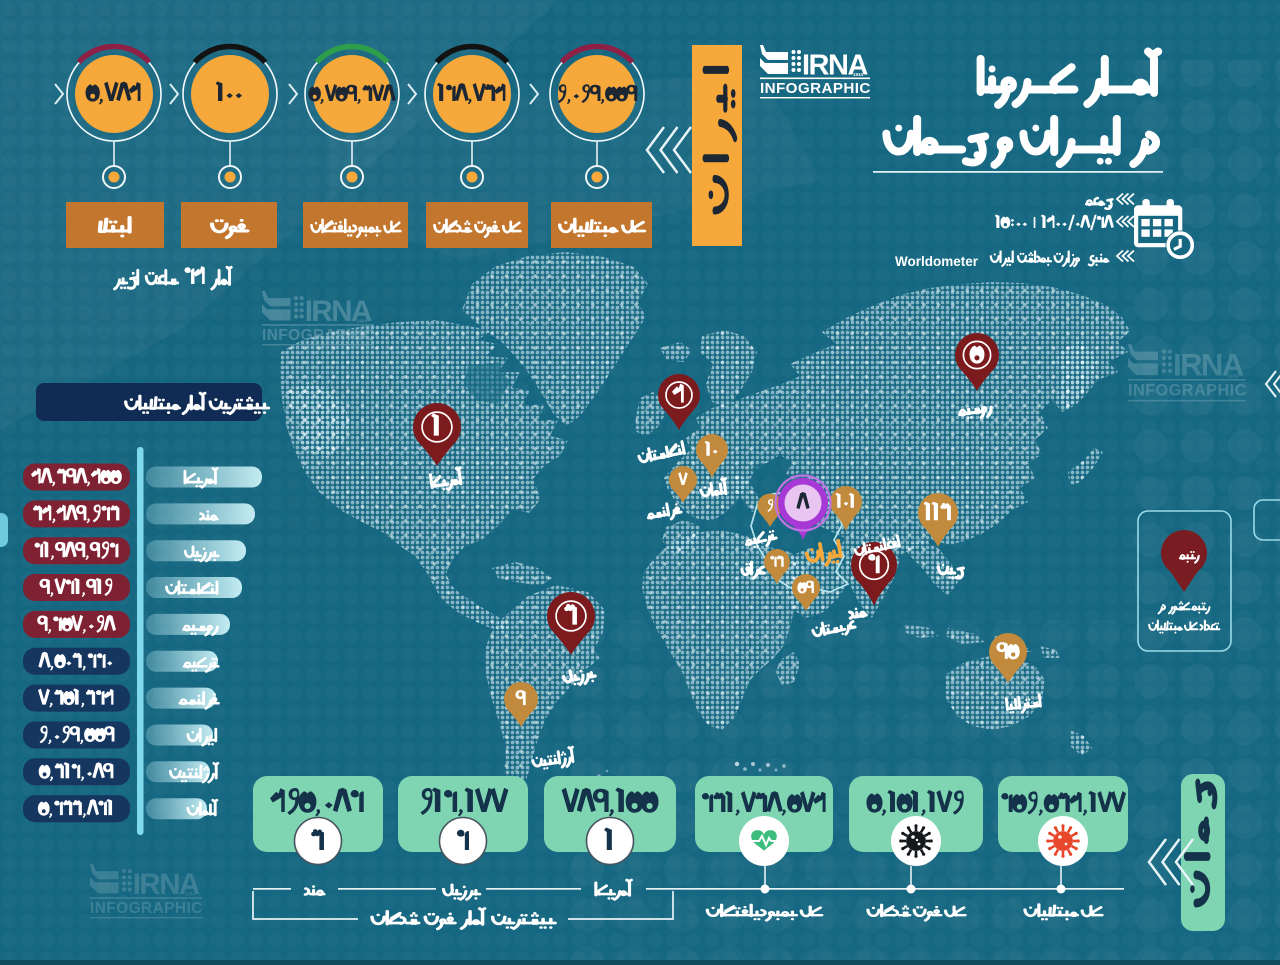  I want to click on svg-text: Worldometer, so click(937, 261).